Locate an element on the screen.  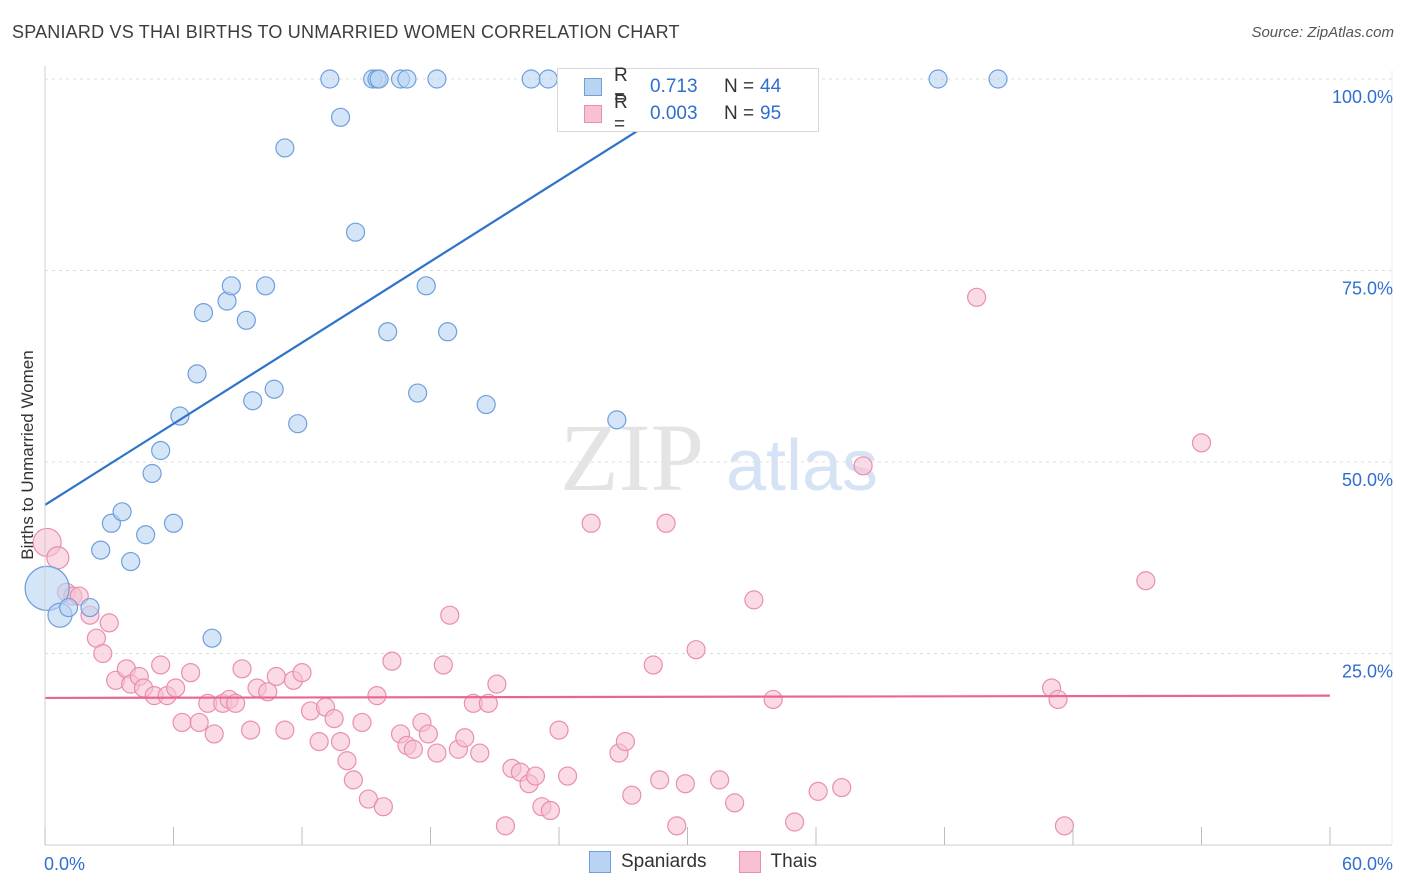
y-tick-label: 50.0% is located at coordinates (1367, 480).